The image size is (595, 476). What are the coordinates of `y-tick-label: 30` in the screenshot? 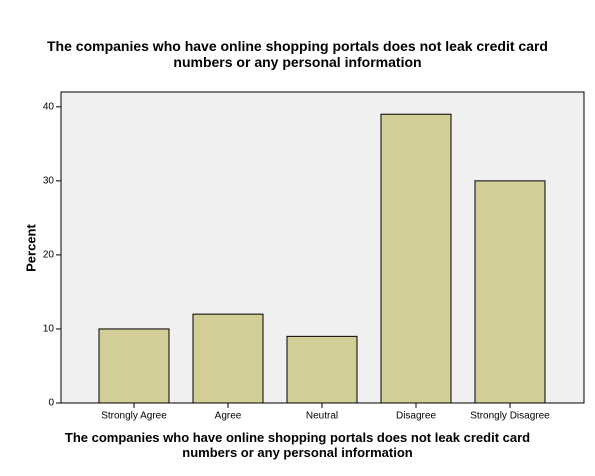 It's located at (49, 180).